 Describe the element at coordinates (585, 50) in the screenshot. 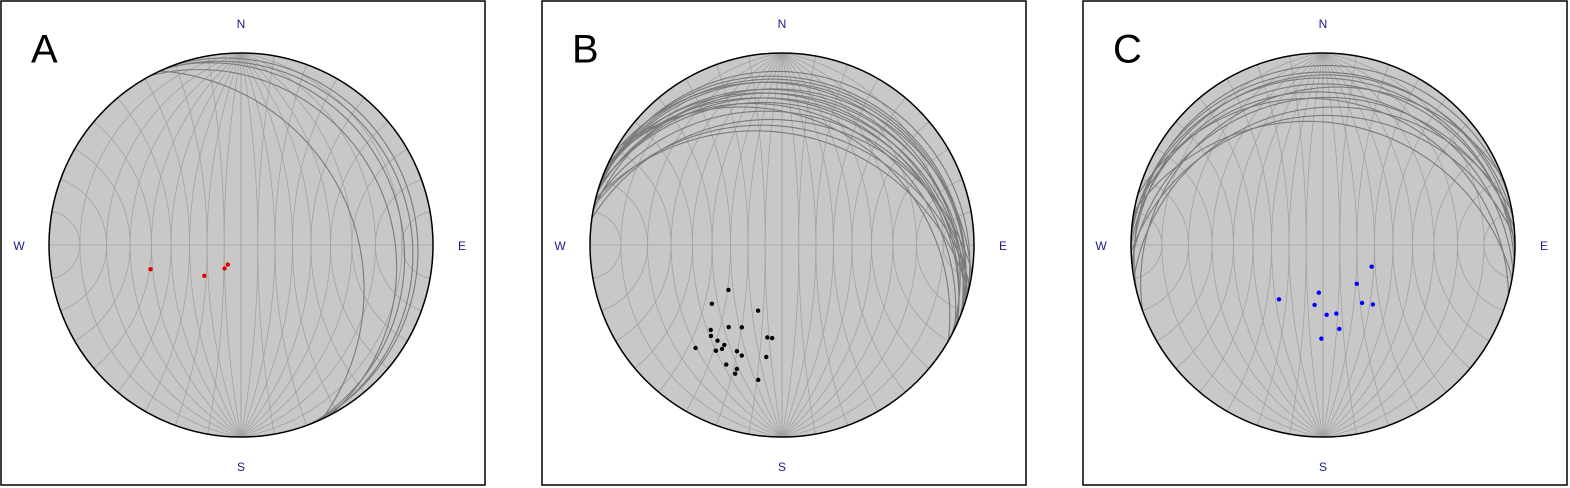

I see `panel-label: B` at that location.